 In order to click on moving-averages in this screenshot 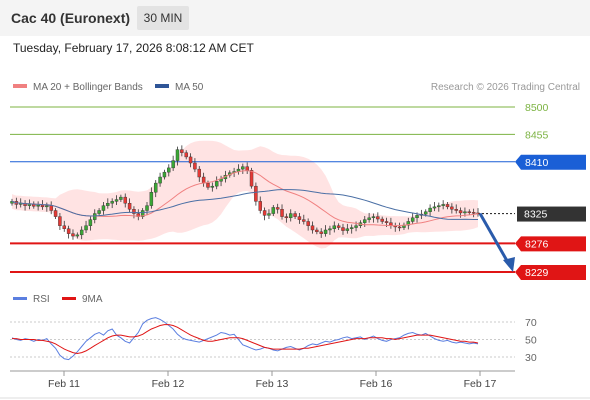, I will do `click(245, 198)`.